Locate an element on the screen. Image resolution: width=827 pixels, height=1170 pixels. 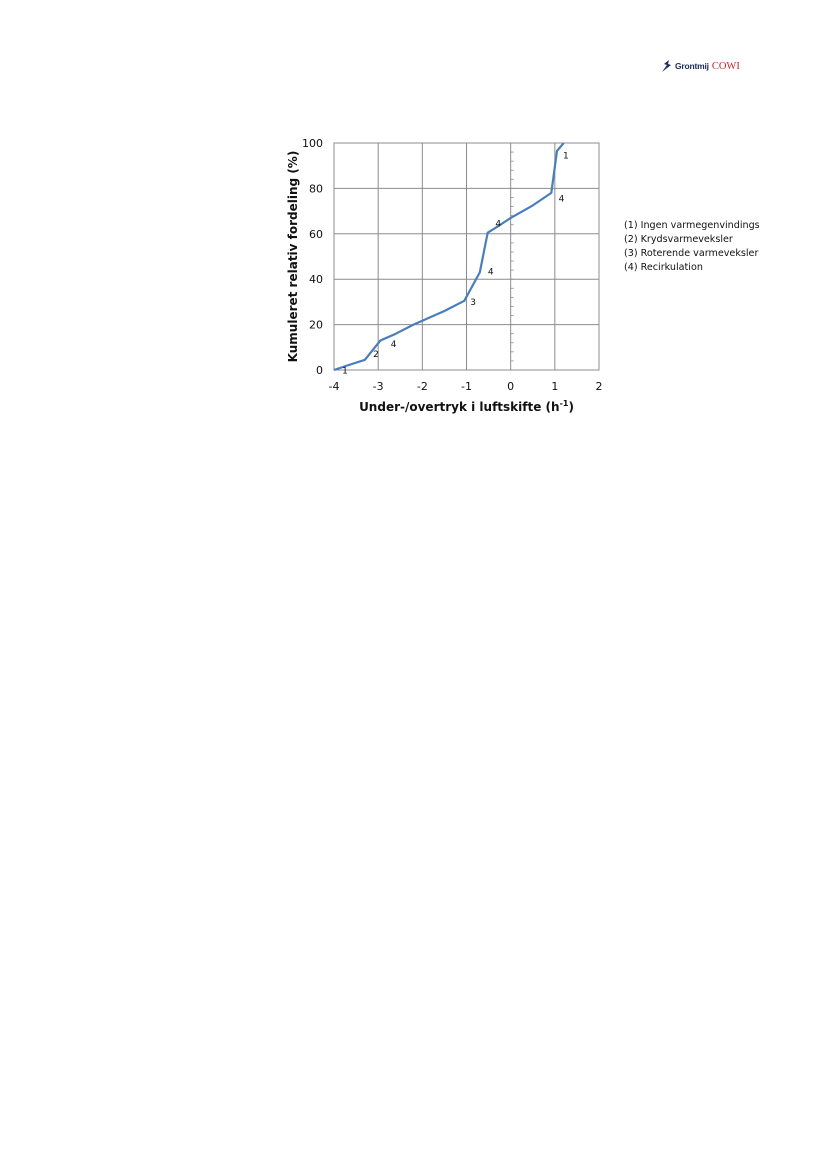
x-axis-title: Under-/overtryk i luftskifte (h-1) is located at coordinates (466, 406).